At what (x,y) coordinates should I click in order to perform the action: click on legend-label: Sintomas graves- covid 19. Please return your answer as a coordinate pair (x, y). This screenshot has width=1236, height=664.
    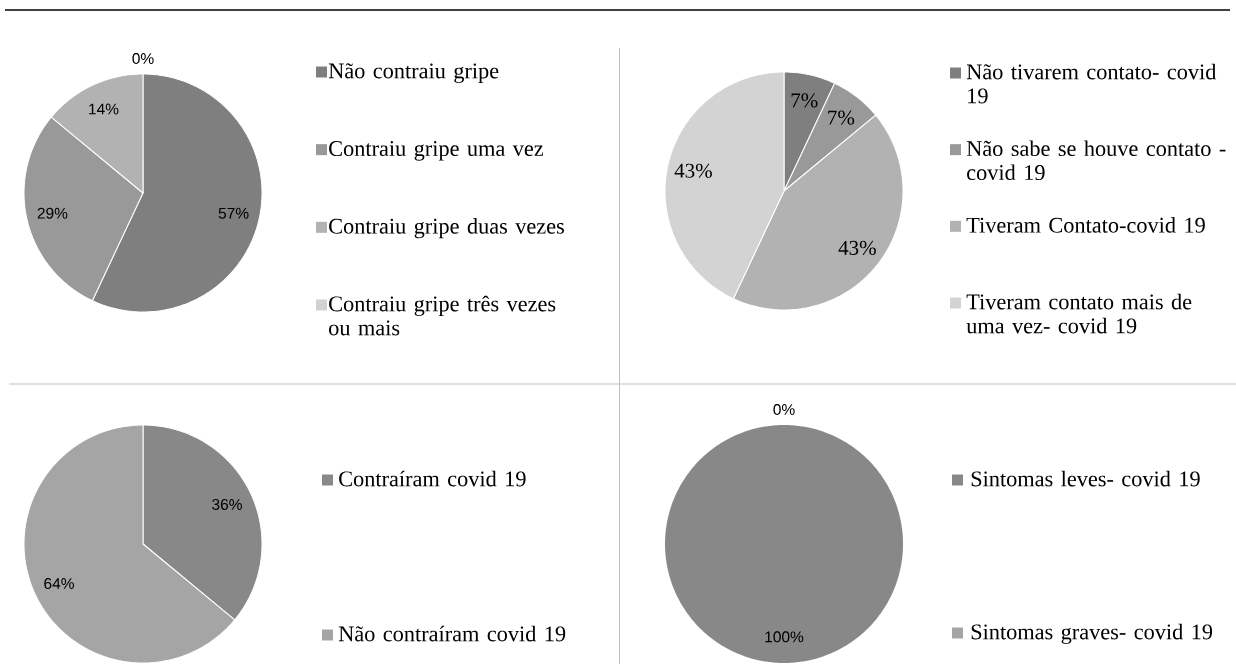
    Looking at the image, I should click on (1092, 634).